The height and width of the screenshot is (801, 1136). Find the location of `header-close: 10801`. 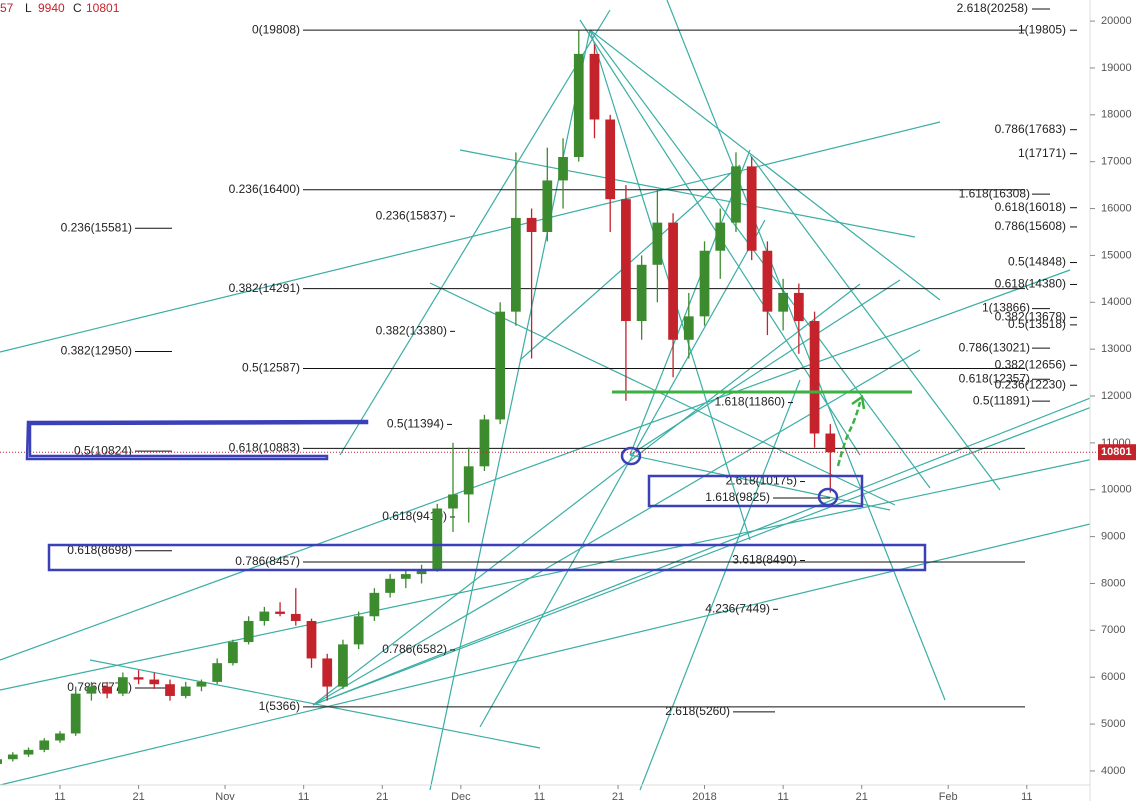

header-close: 10801 is located at coordinates (103, 8).